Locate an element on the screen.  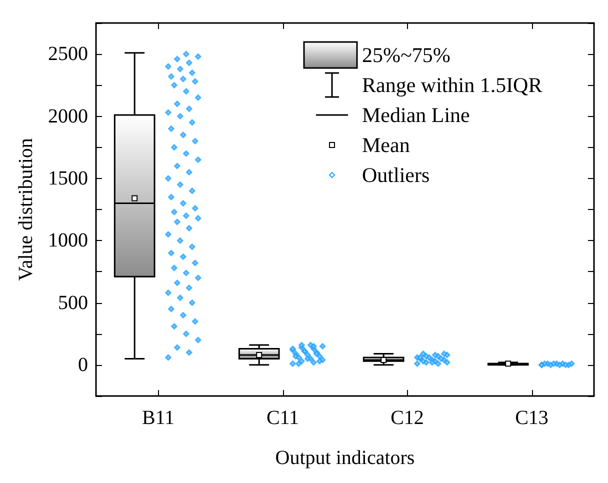
y-tick-label: 0 is located at coordinates (83, 365).